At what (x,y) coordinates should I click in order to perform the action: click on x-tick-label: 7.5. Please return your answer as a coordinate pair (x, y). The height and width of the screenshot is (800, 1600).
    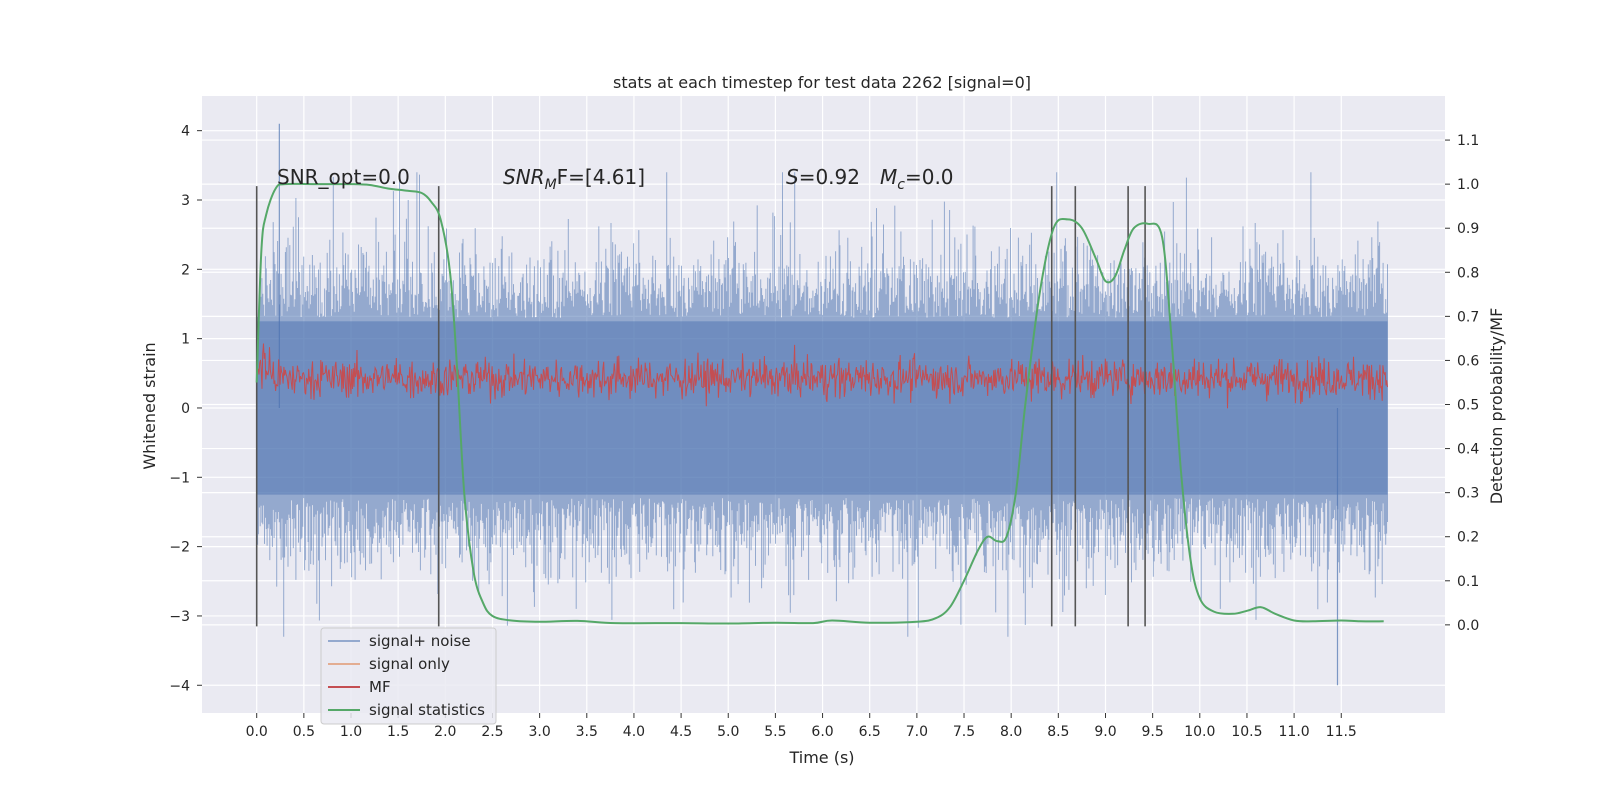
    Looking at the image, I should click on (964, 732).